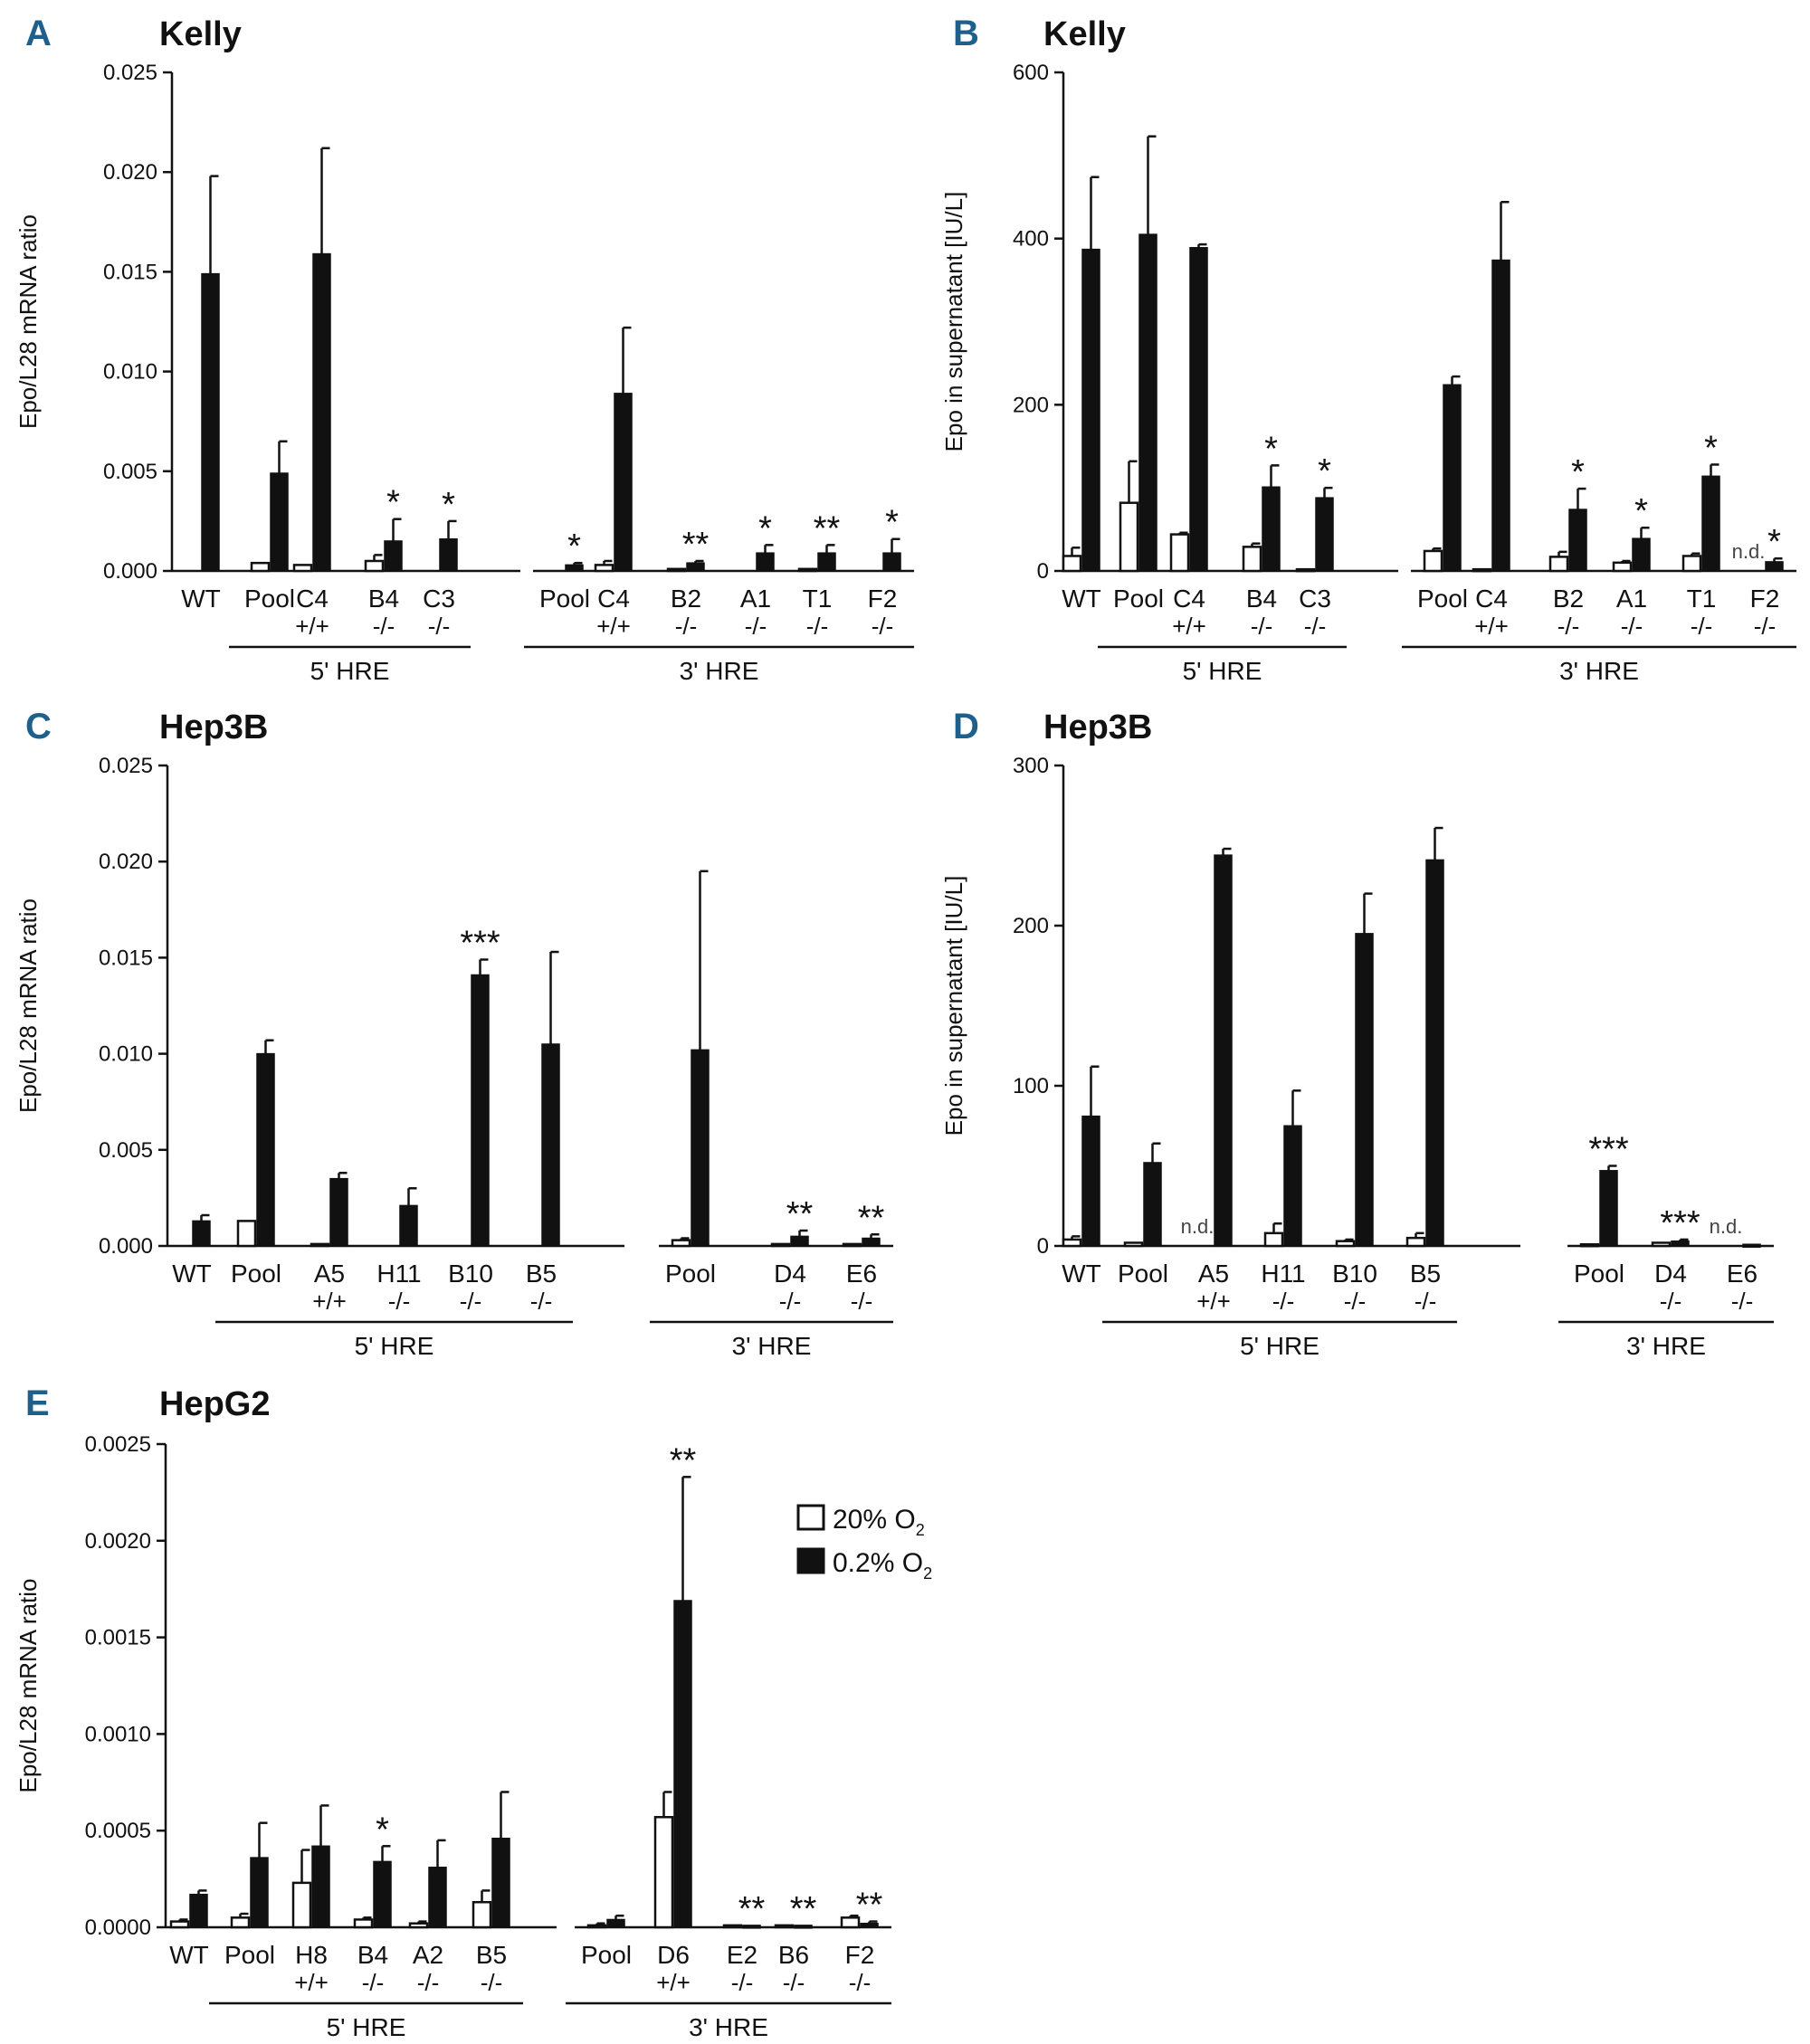 The image size is (1810, 2044). I want to click on panel-b-ytick-label: 0, so click(1043, 571).